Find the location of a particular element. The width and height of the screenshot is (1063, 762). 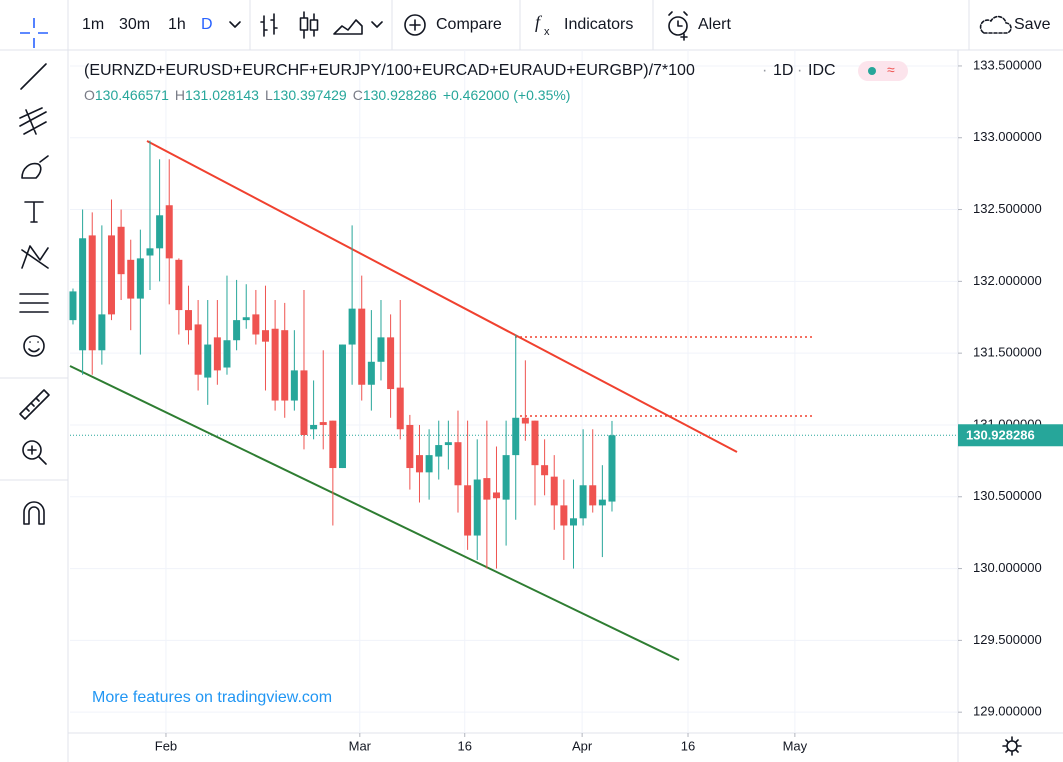

x-tick-label: May is located at coordinates (795, 745).